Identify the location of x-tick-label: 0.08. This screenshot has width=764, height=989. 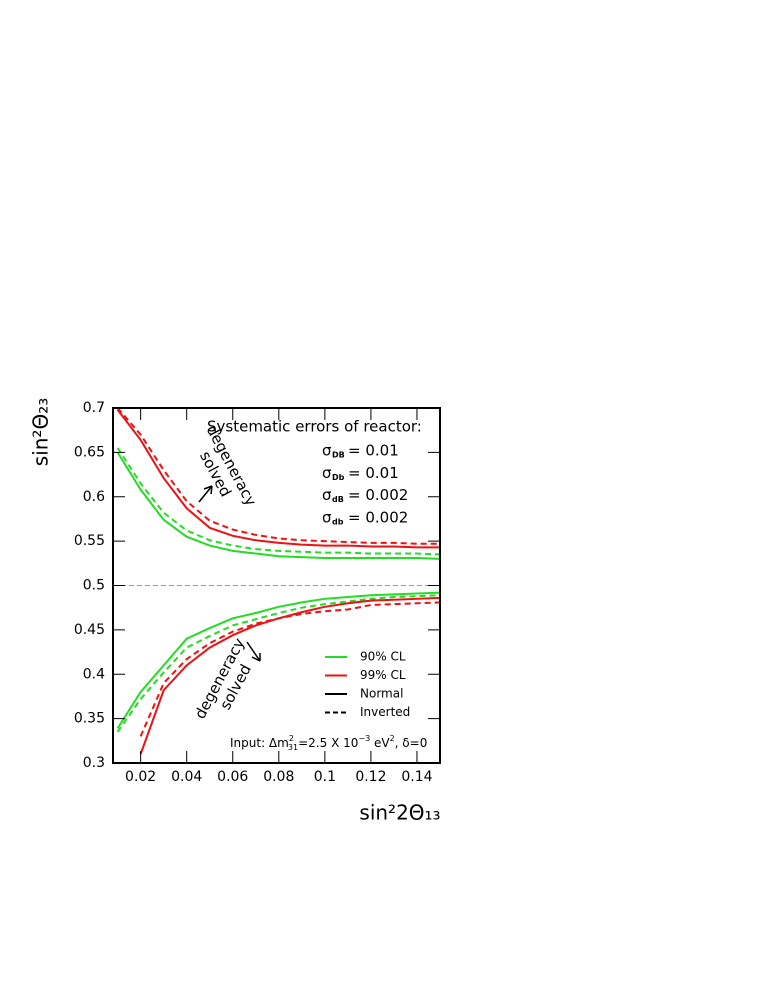
(278, 777).